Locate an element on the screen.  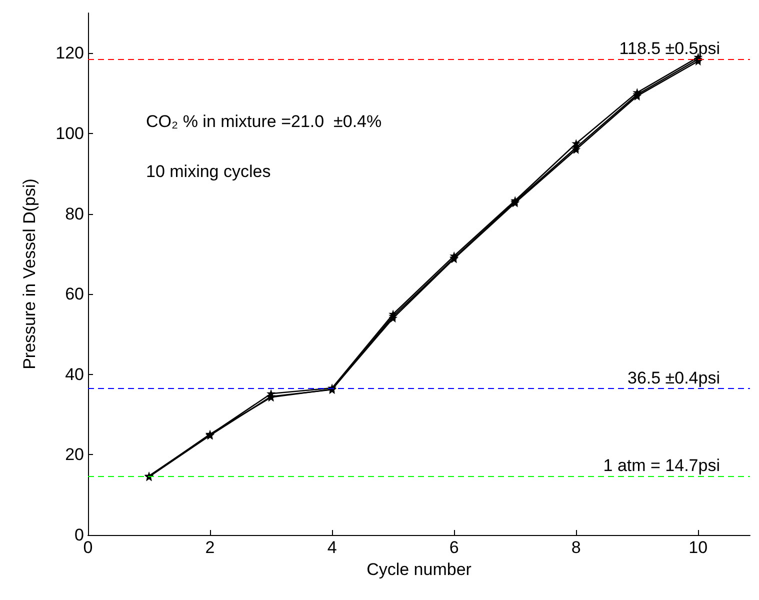
x-tick-label: 4 is located at coordinates (332, 547).